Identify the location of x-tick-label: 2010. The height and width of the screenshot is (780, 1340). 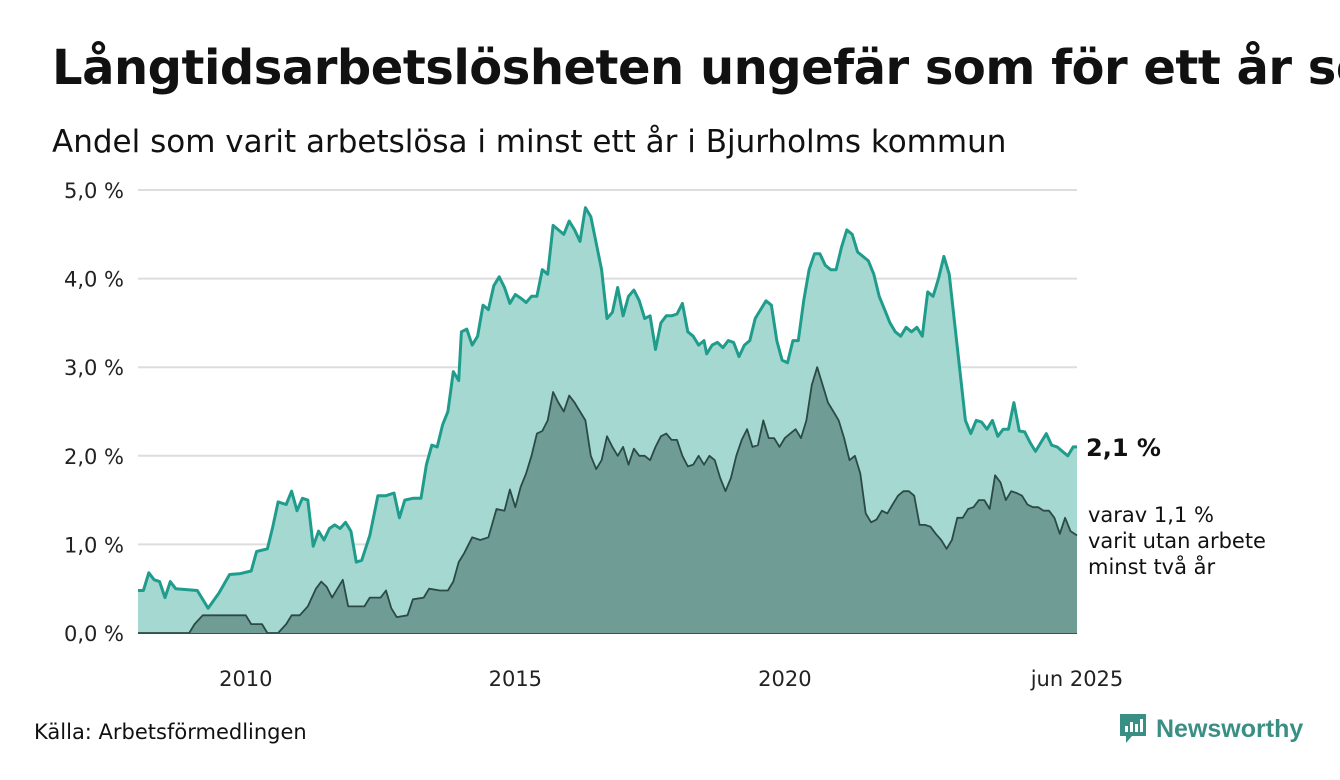
(245, 679).